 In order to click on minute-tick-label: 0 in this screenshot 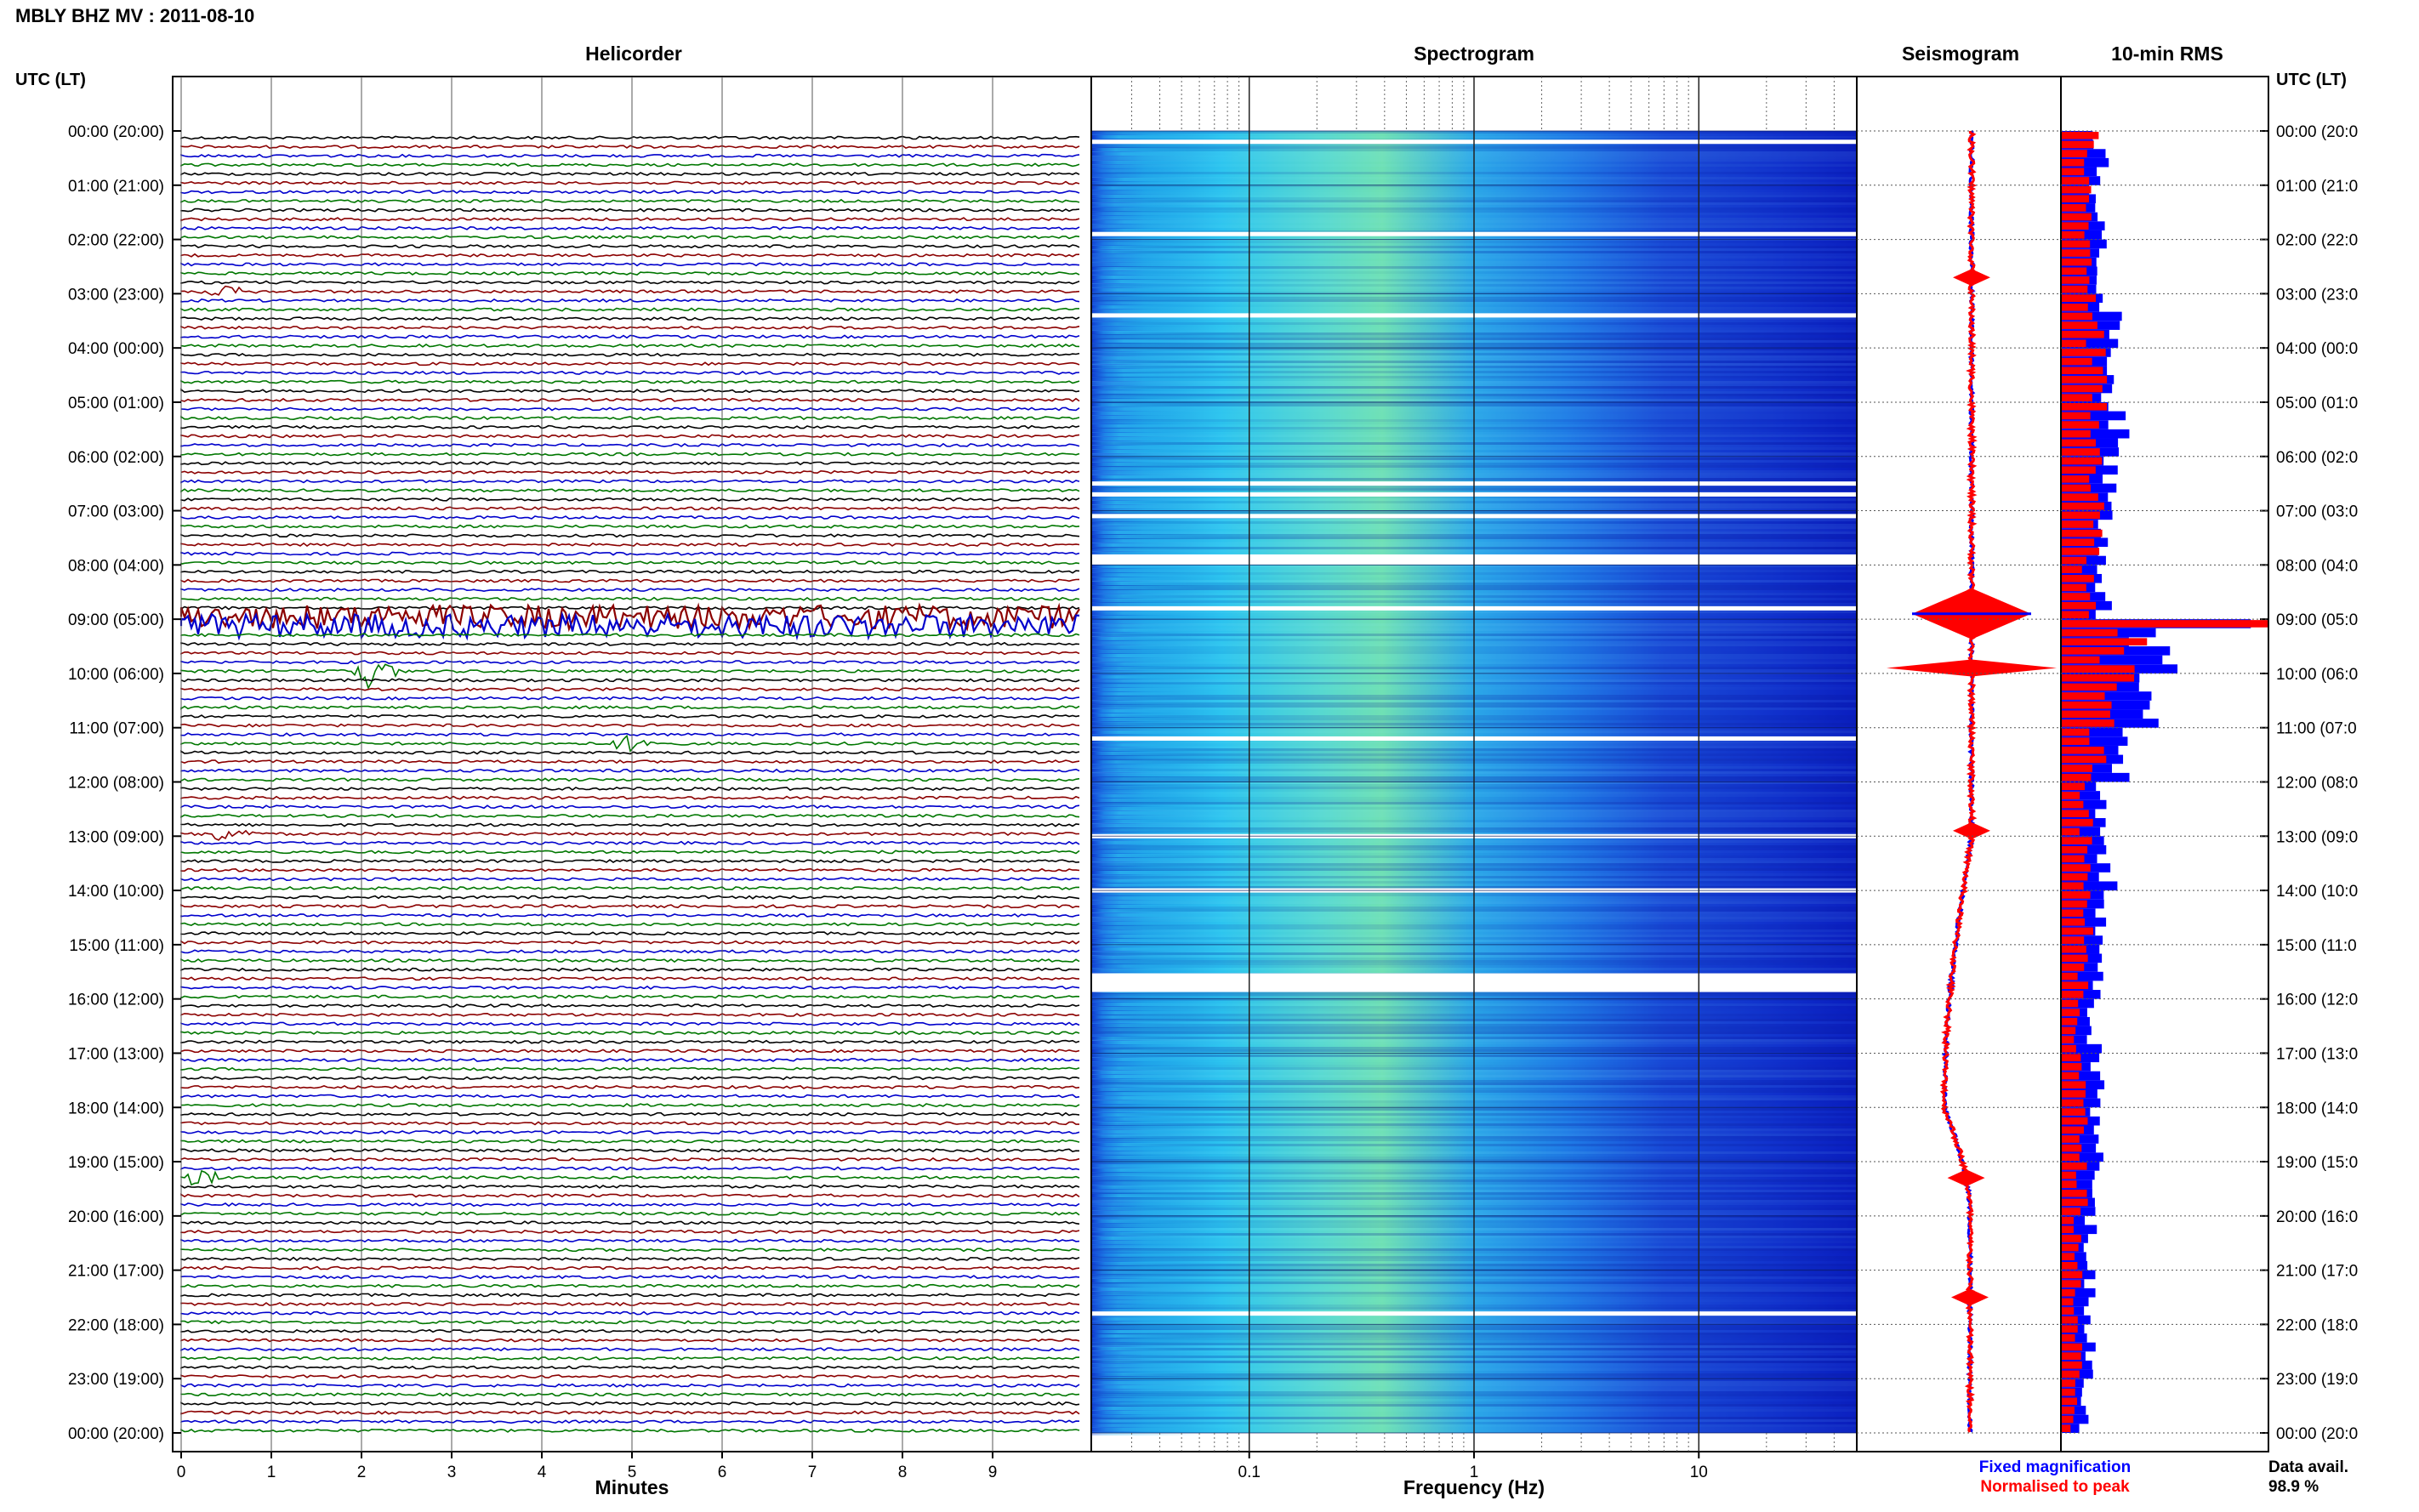, I will do `click(181, 1472)`.